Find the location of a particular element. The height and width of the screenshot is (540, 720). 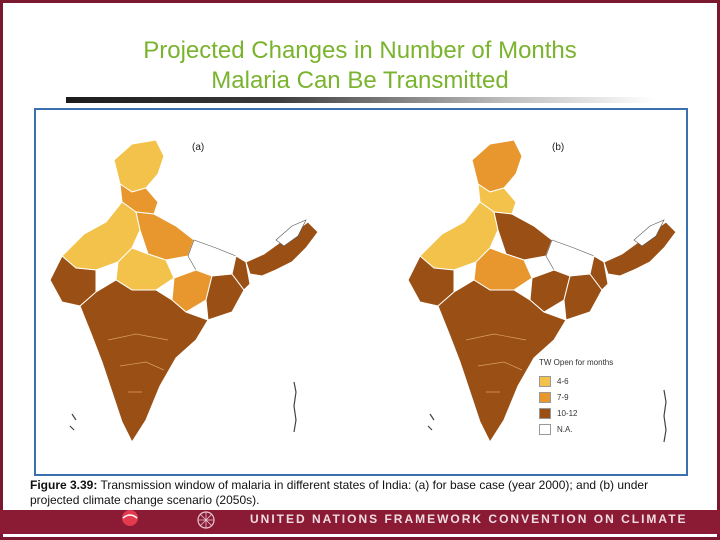

legend-label: 10-12 is located at coordinates (567, 413).